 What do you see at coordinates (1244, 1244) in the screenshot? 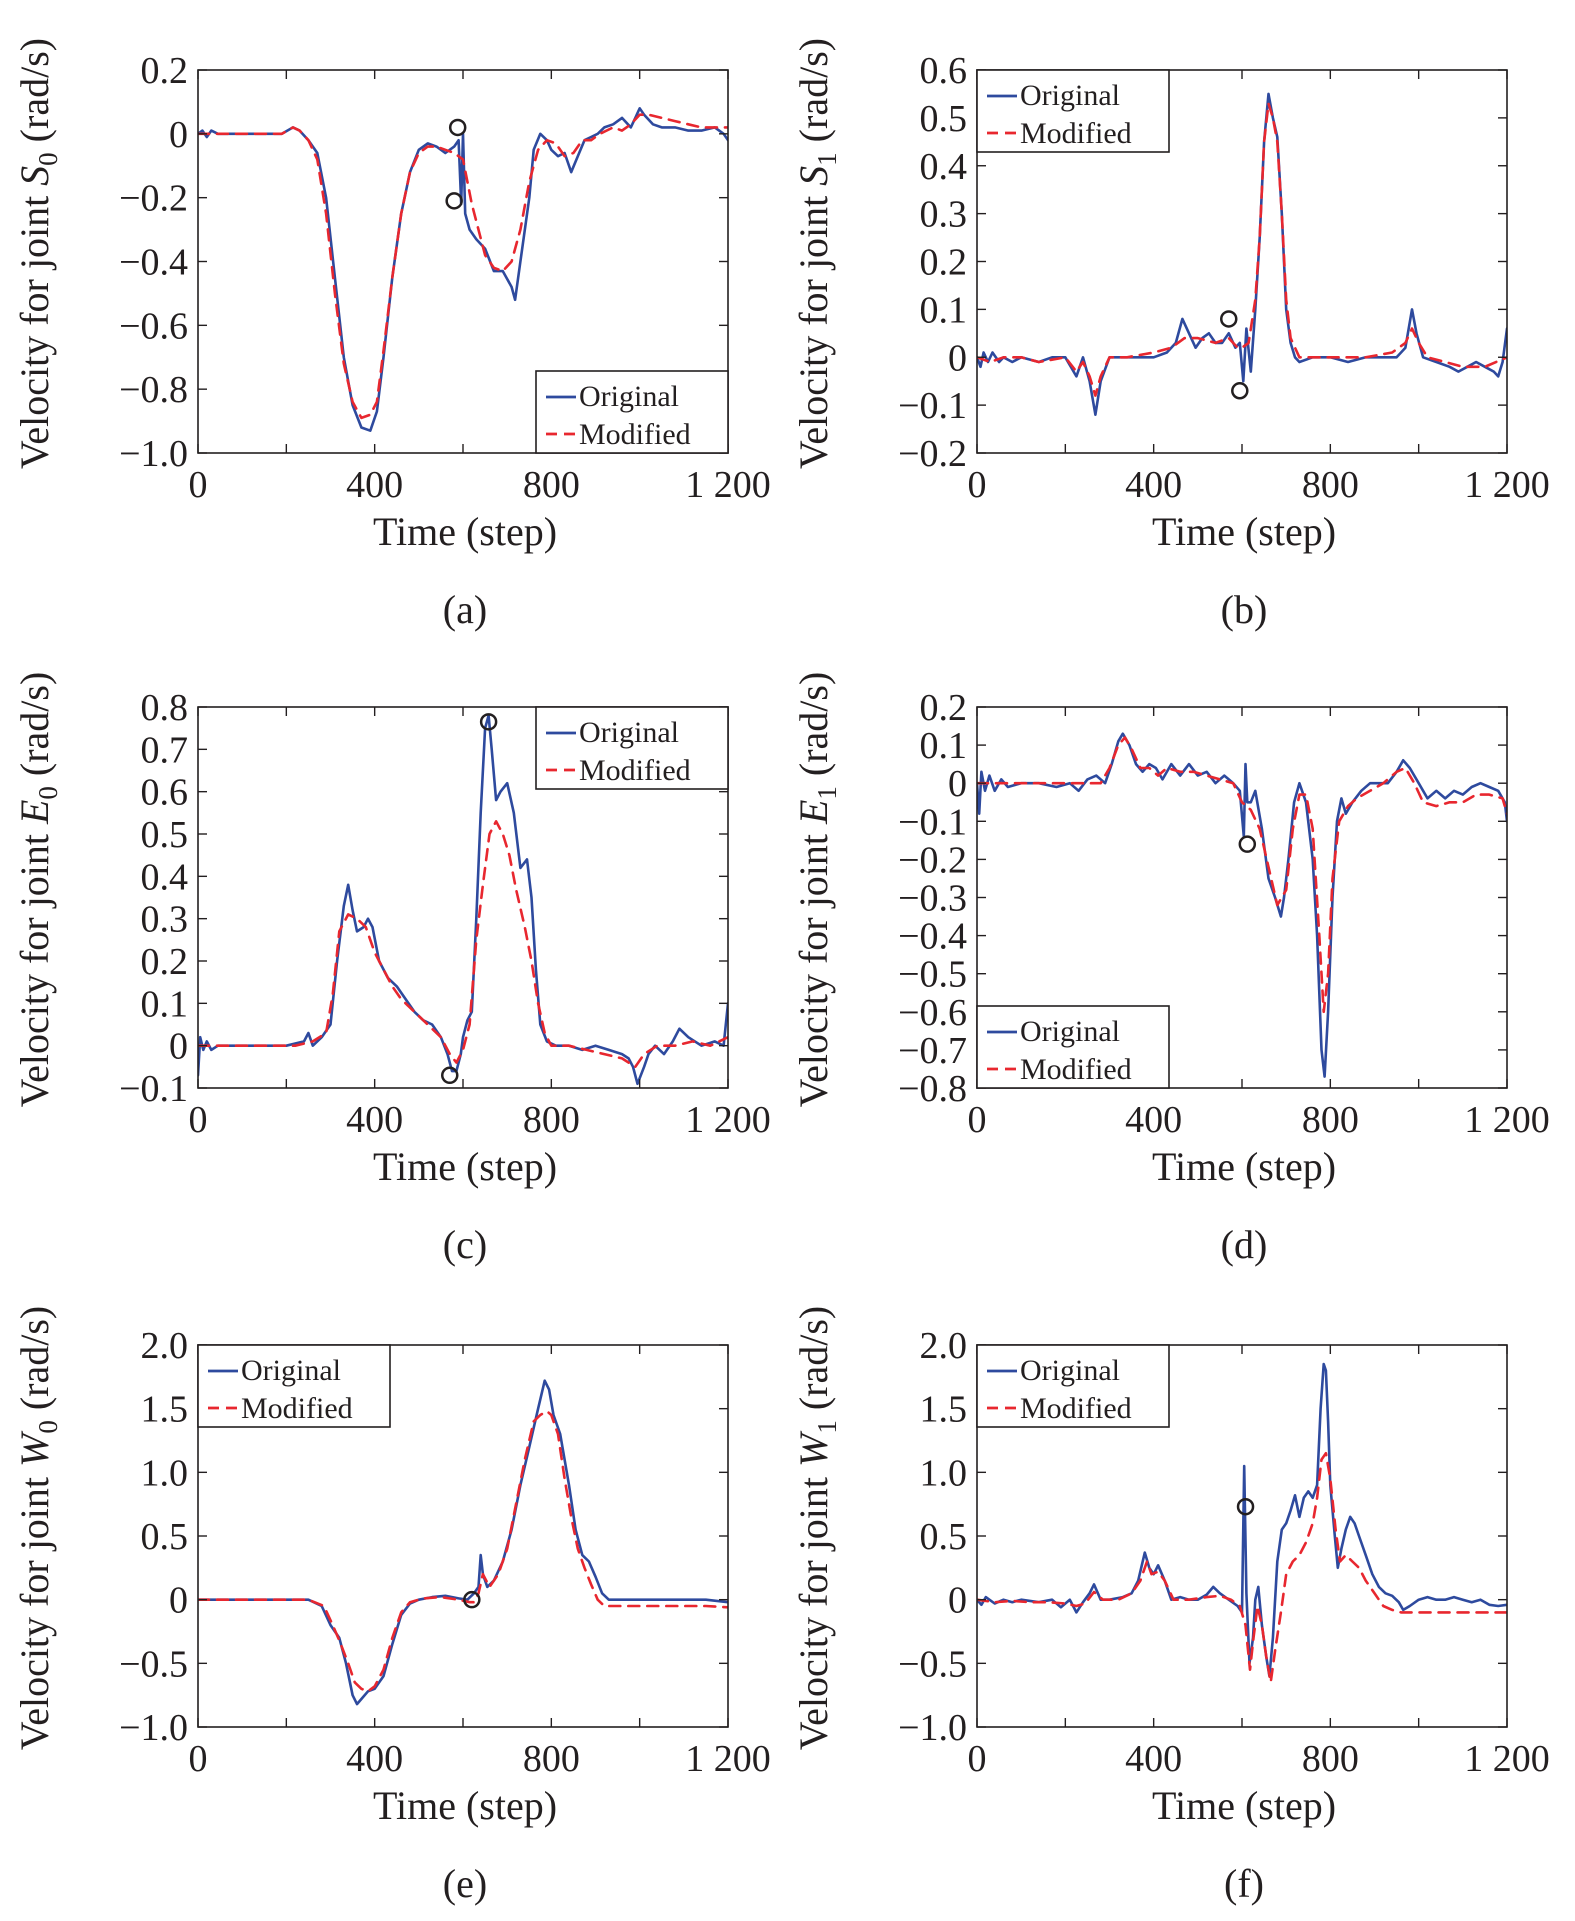
I see `panel-caption: (d)` at bounding box center [1244, 1244].